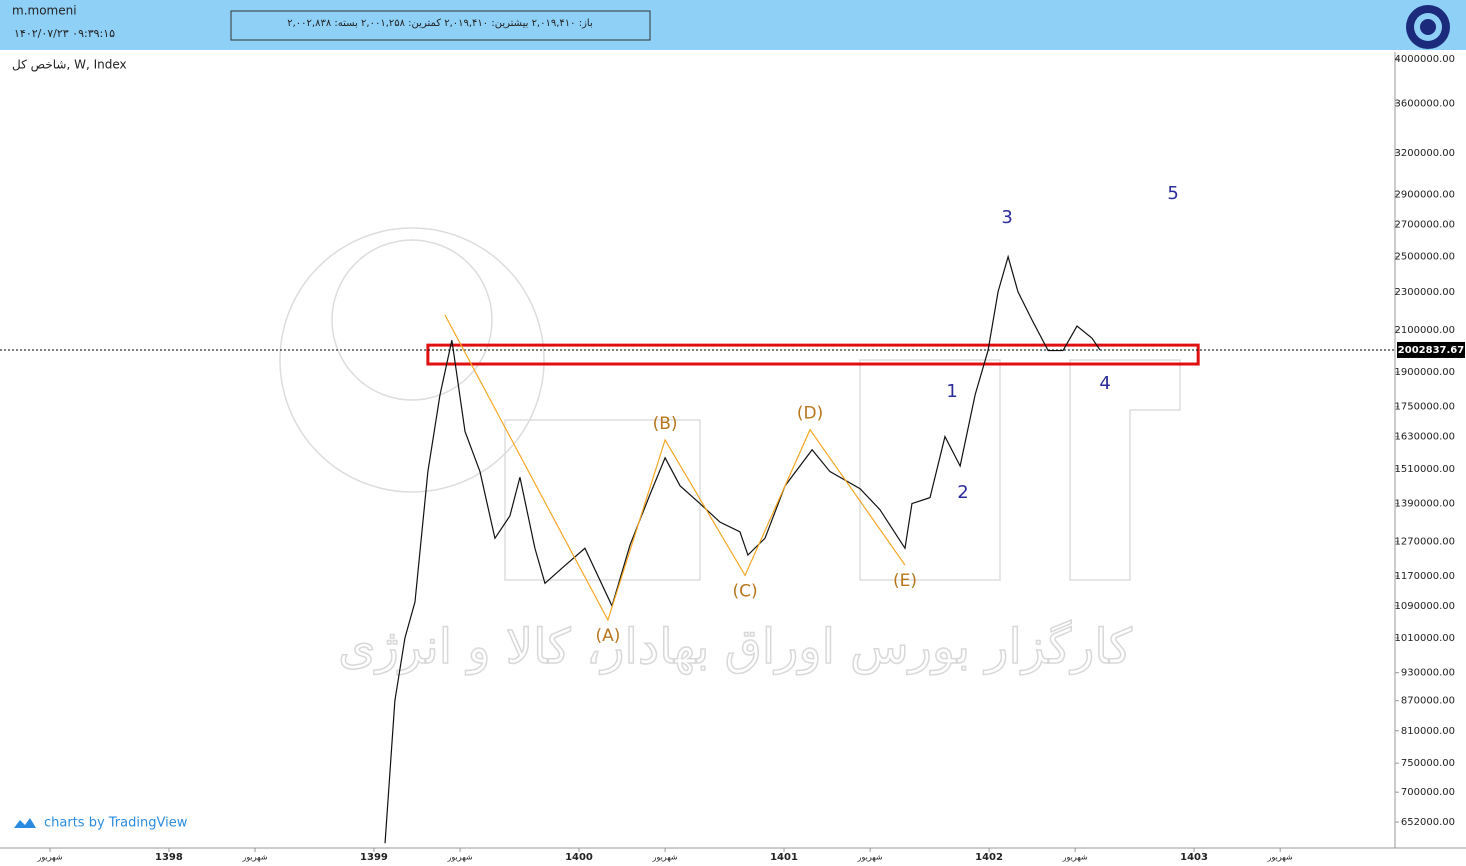  What do you see at coordinates (733, 25) in the screenshot?
I see `header-bar` at bounding box center [733, 25].